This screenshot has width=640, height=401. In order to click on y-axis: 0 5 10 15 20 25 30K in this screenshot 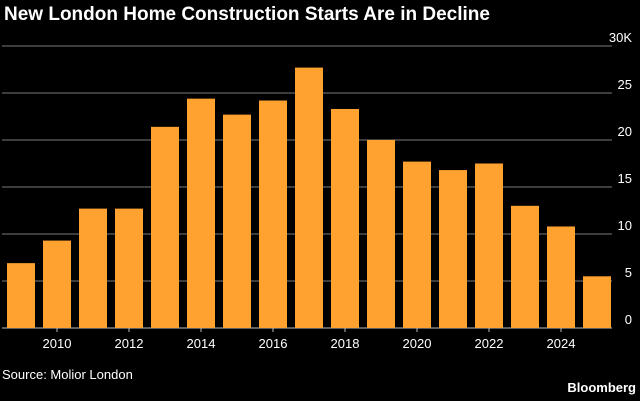, I will do `click(620, 178)`.